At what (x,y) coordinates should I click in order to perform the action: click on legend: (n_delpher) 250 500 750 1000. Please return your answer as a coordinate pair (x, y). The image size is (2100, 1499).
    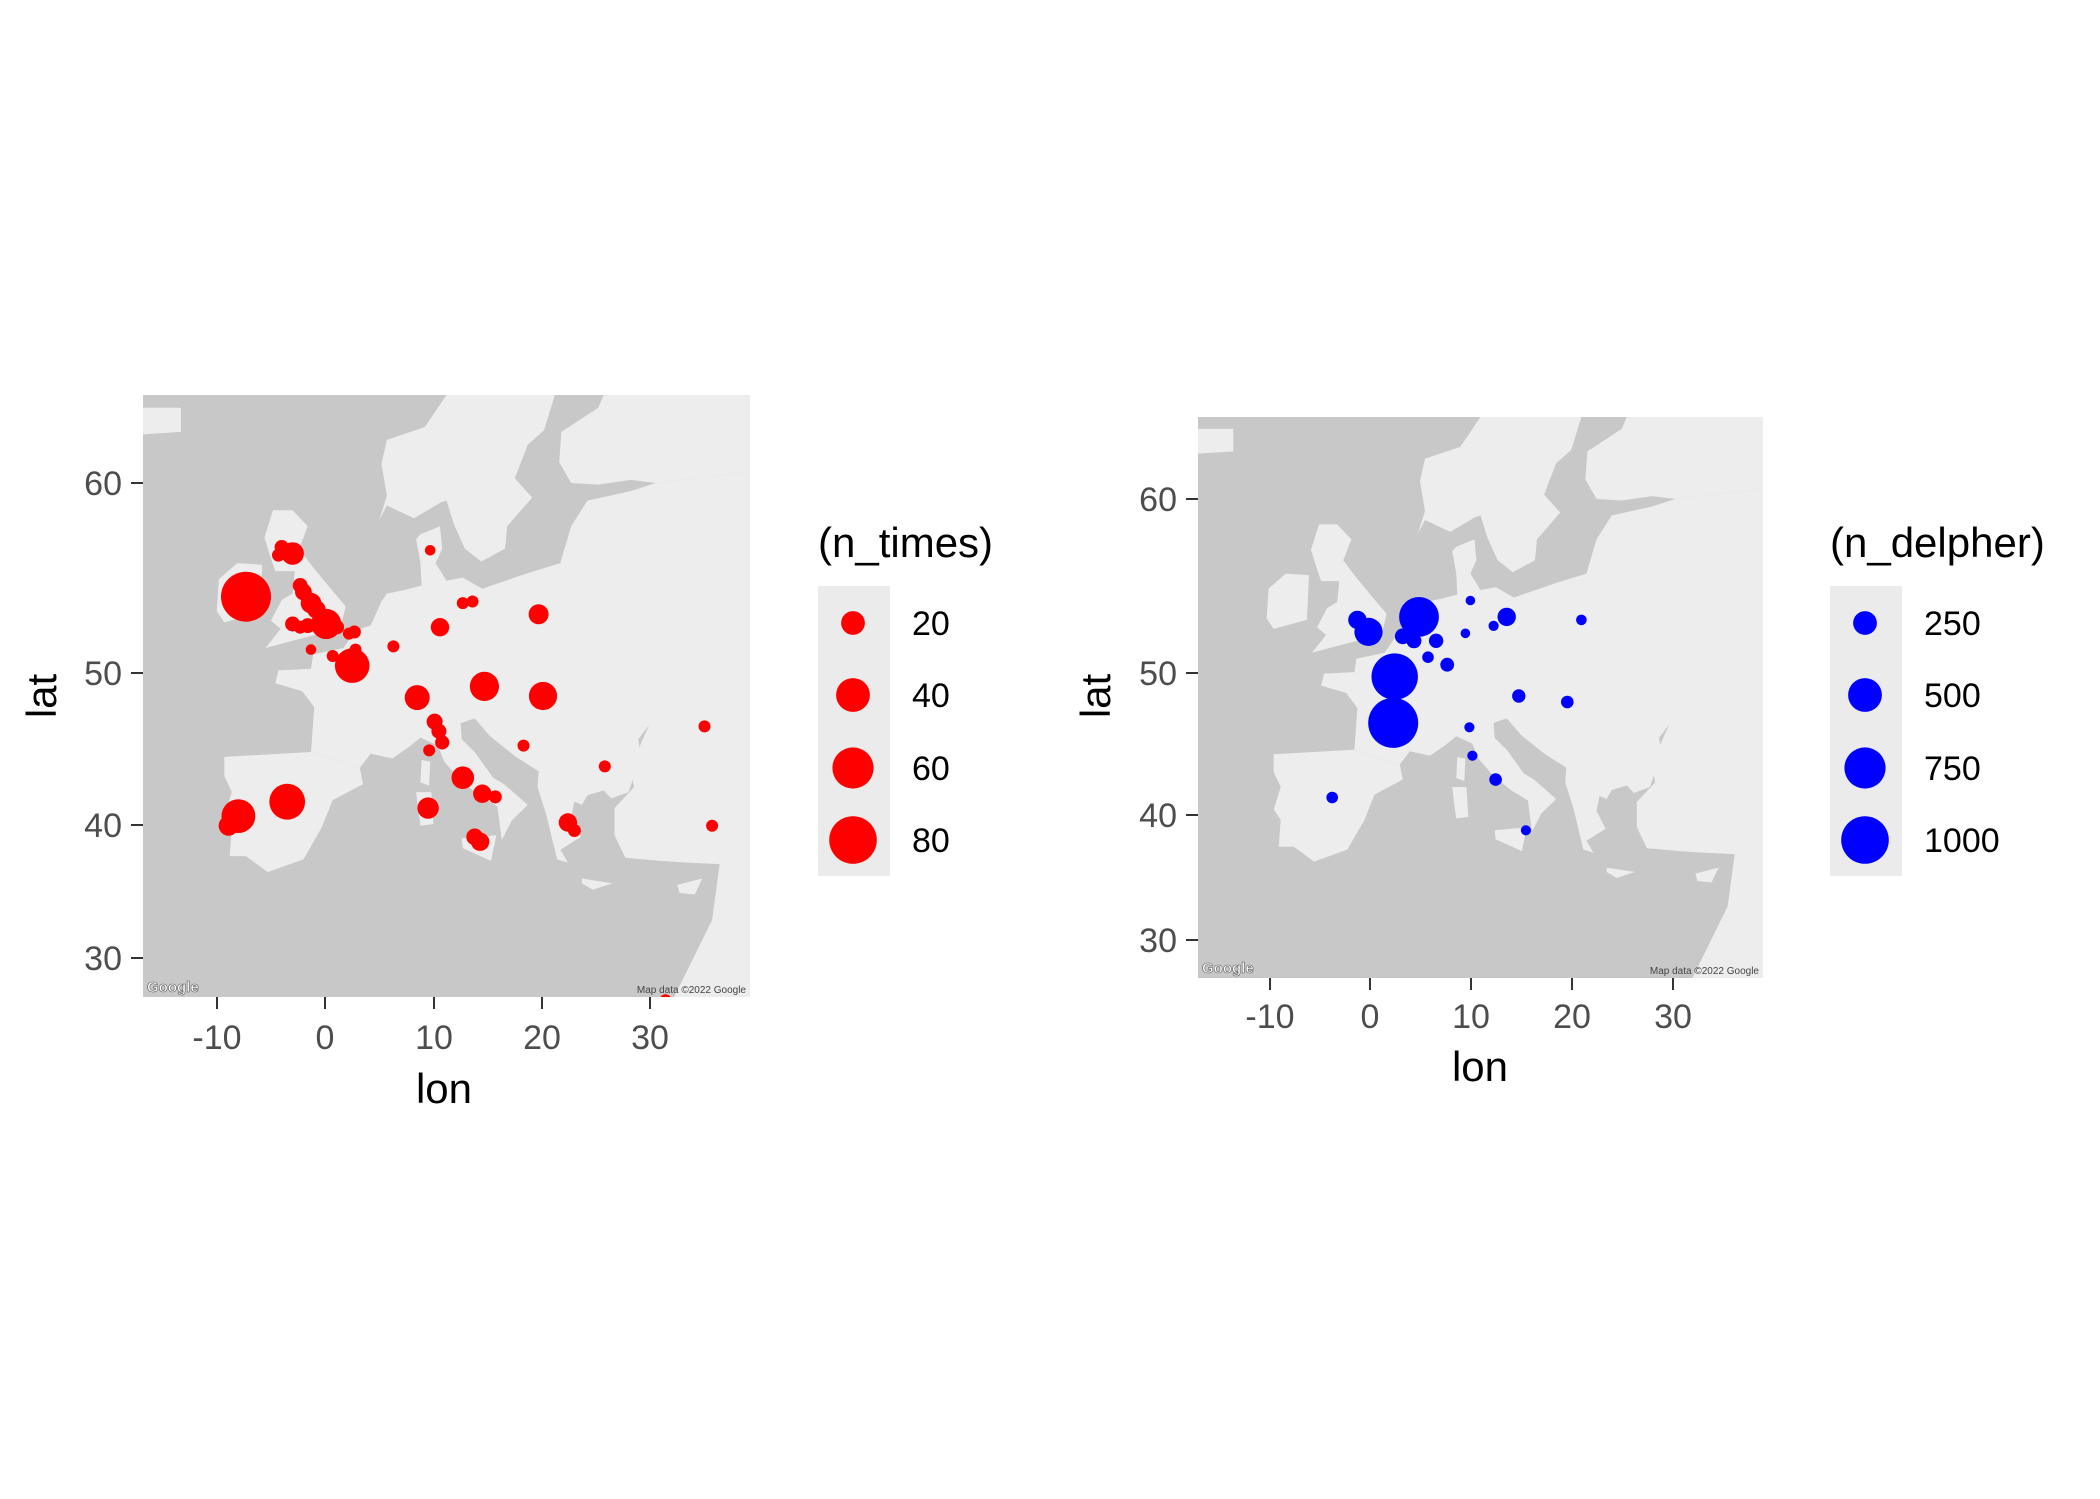
    Looking at the image, I should click on (1937, 697).